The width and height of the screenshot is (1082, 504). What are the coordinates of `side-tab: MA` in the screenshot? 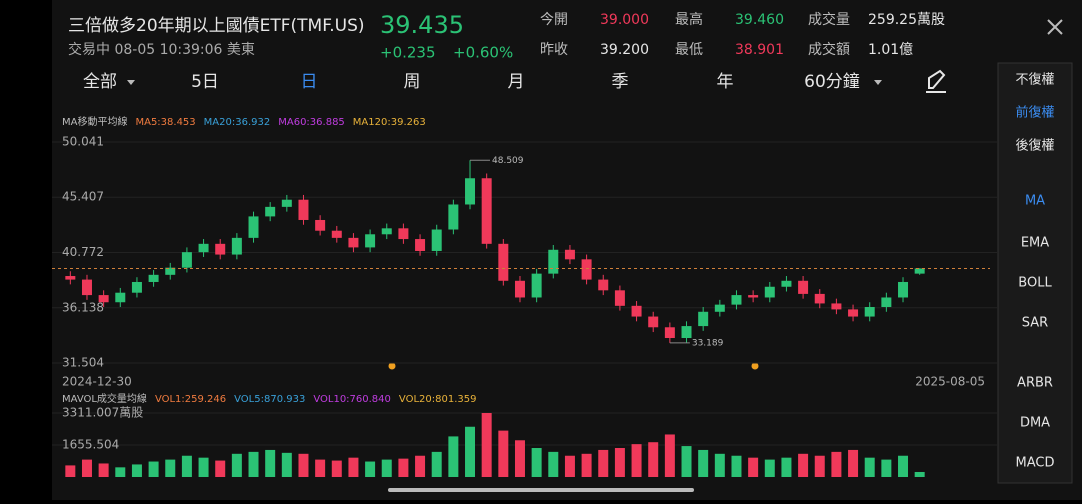 It's located at (1035, 201).